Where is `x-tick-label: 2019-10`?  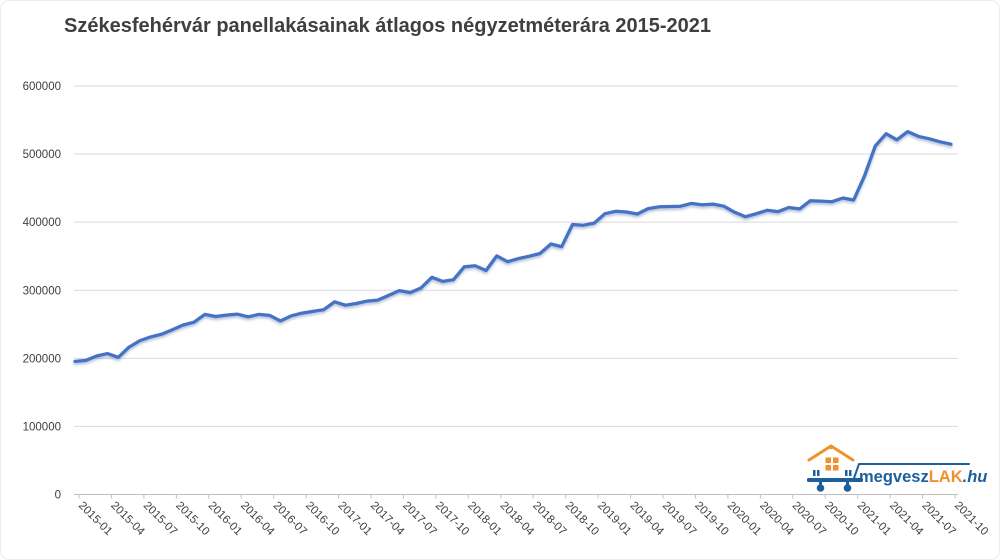
x-tick-label: 2019-10 is located at coordinates (711, 519).